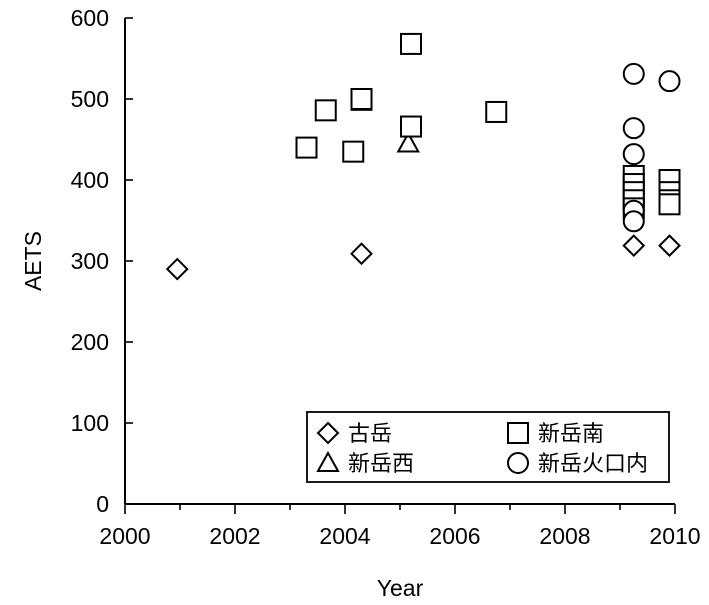 Image resolution: width=709 pixels, height=605 pixels. Describe the element at coordinates (90, 261) in the screenshot. I see `y-tick-label: 300` at that location.